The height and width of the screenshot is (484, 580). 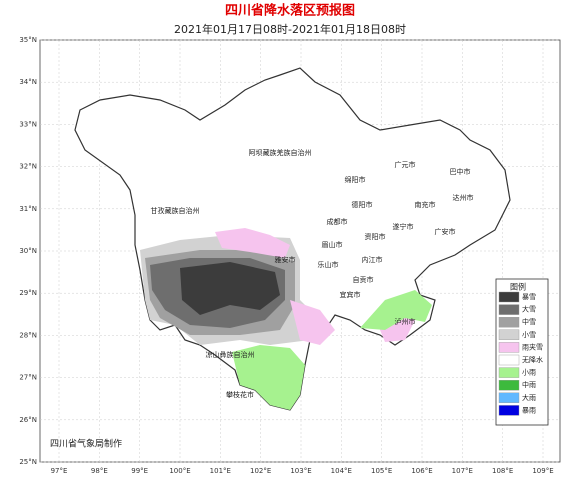 What do you see at coordinates (28, 420) in the screenshot?
I see `lat-label: 26°N` at bounding box center [28, 420].